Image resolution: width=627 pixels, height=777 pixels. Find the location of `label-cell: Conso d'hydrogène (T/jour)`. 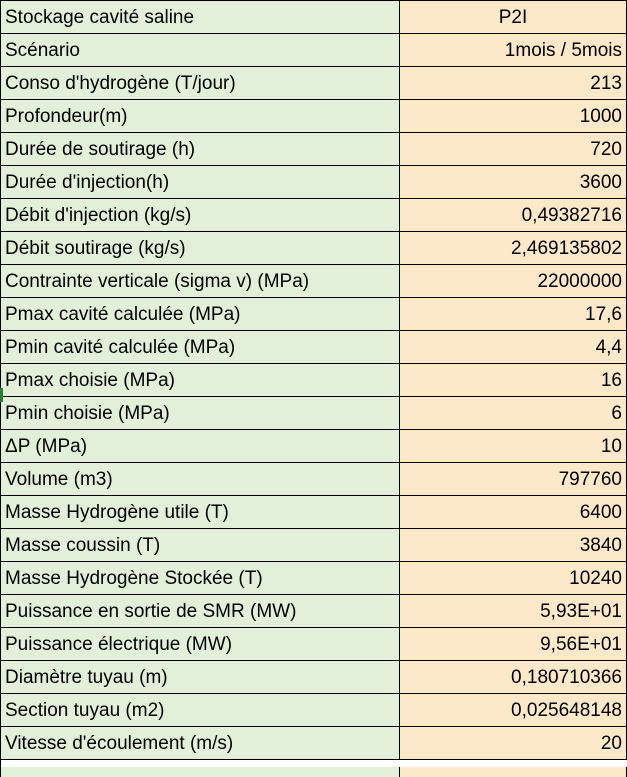

label-cell: Conso d'hydrogène (T/jour) is located at coordinates (200, 83).